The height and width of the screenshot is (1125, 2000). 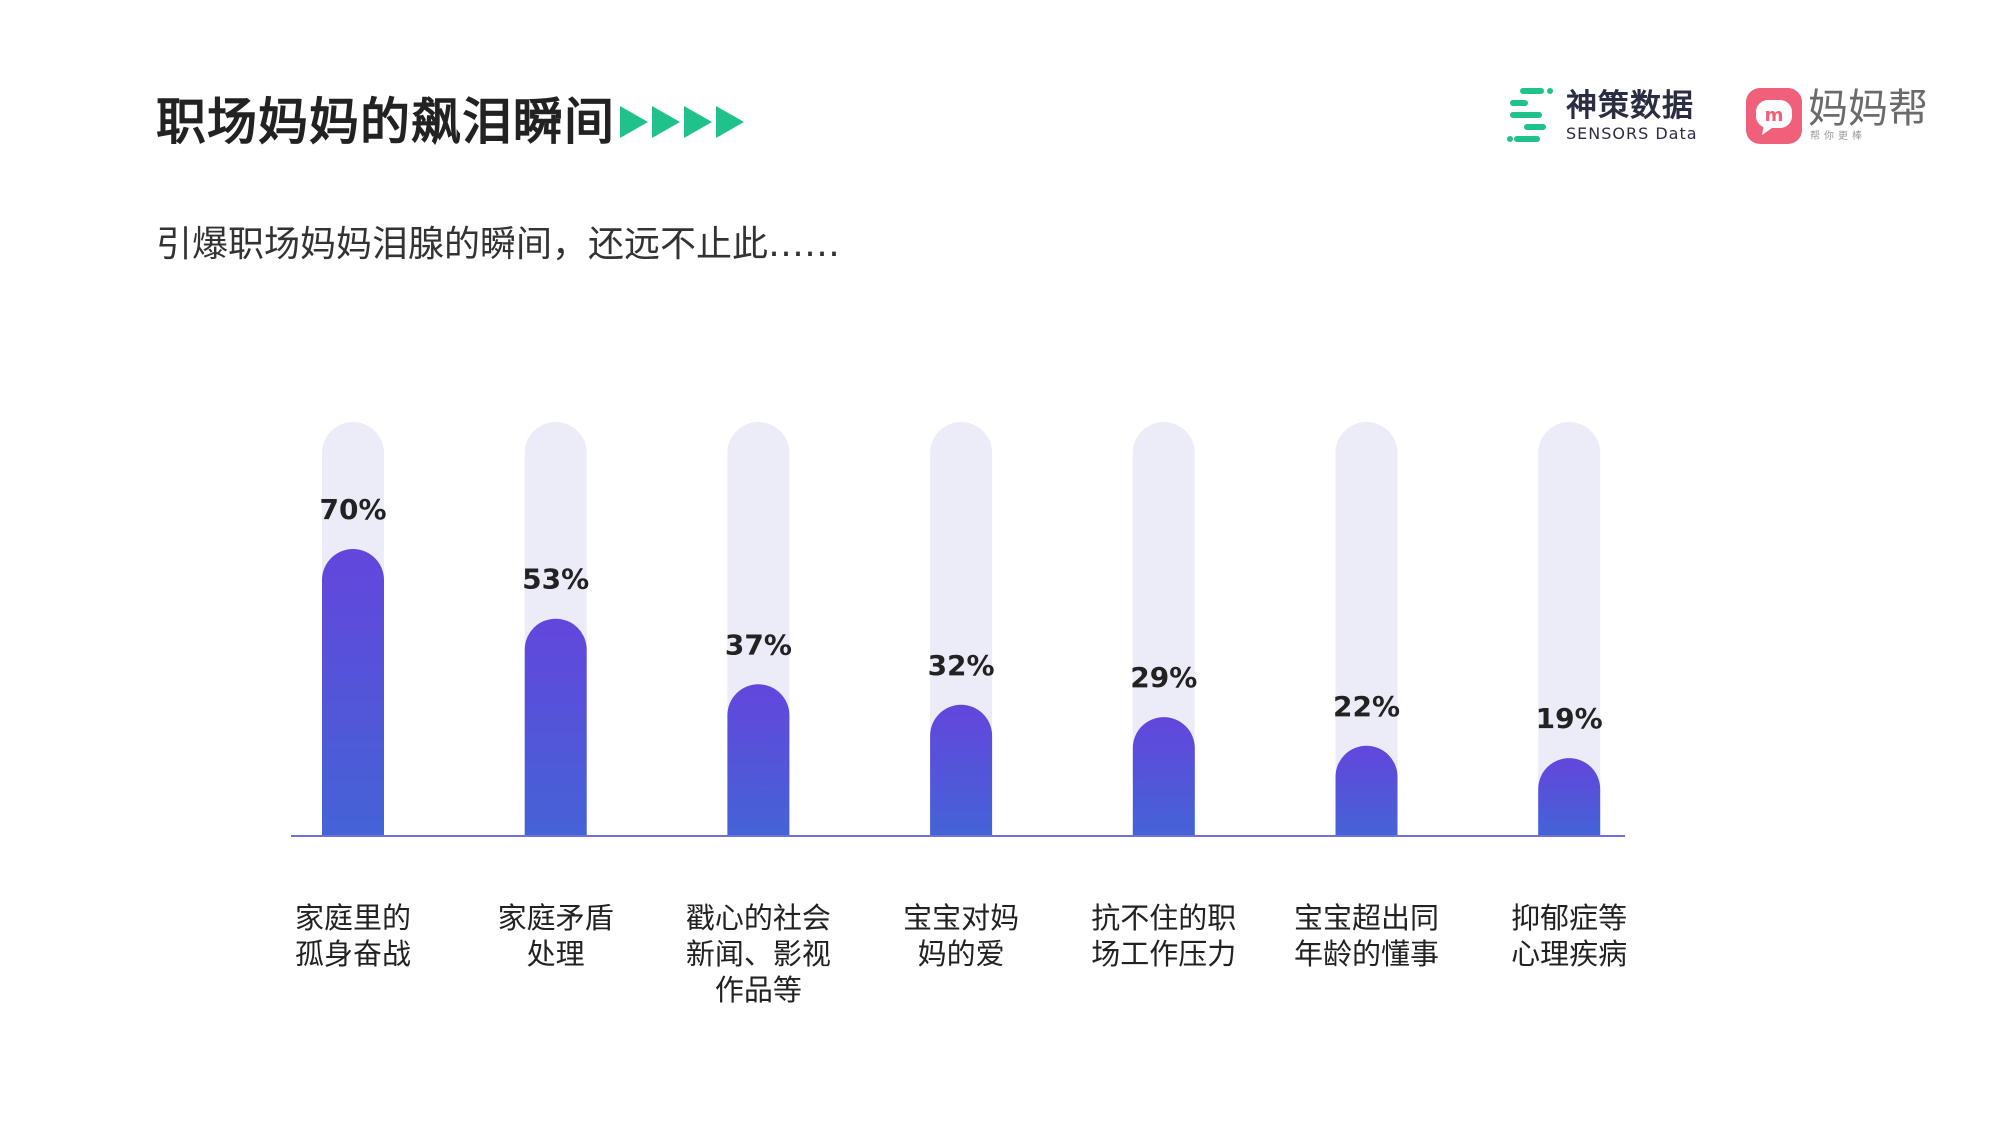 I want to click on category-label: 宝宝对妈 妈的爱, so click(x=961, y=936).